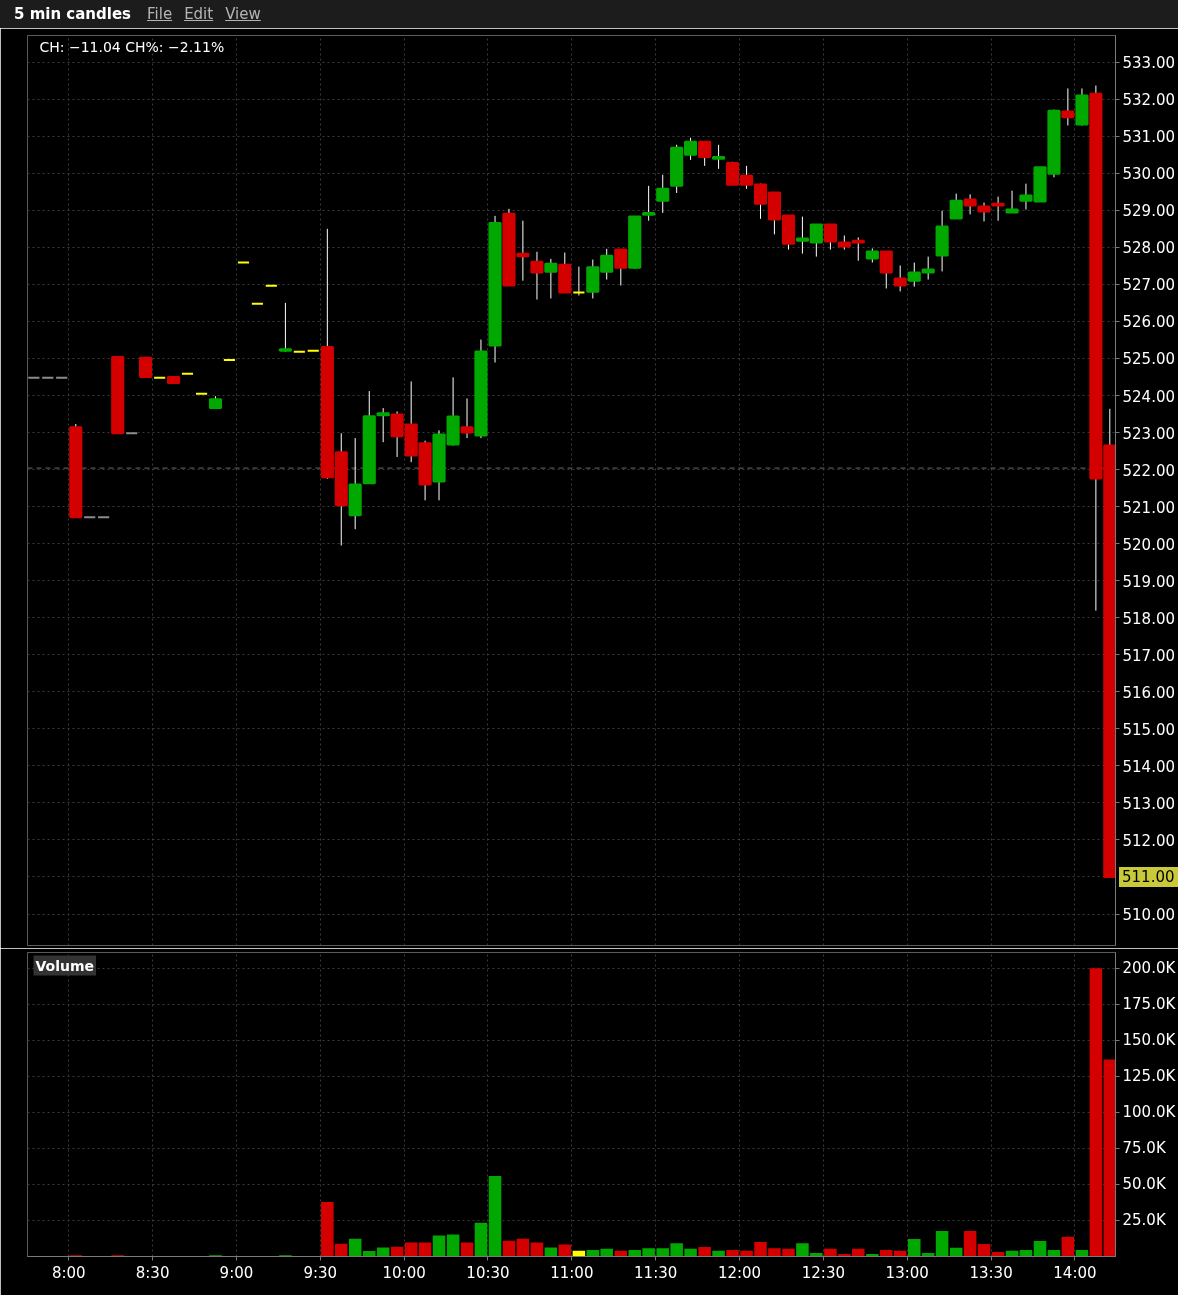 The width and height of the screenshot is (1178, 1295). I want to click on chart-title: 5 min candles, so click(73, 14).